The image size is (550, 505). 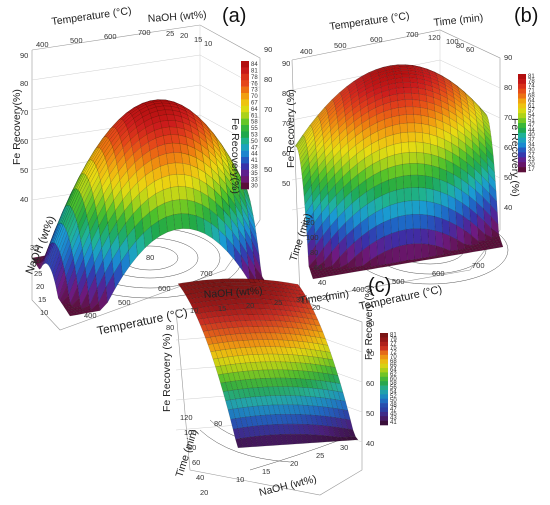 I want to click on legend-tick-label: 45, so click(x=393, y=414).